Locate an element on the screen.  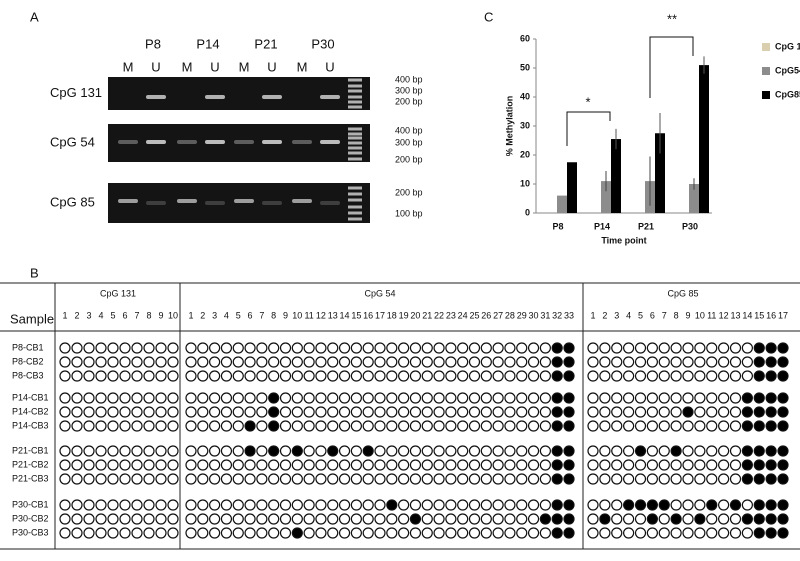
ladder-band is located at coordinates (355, 148).